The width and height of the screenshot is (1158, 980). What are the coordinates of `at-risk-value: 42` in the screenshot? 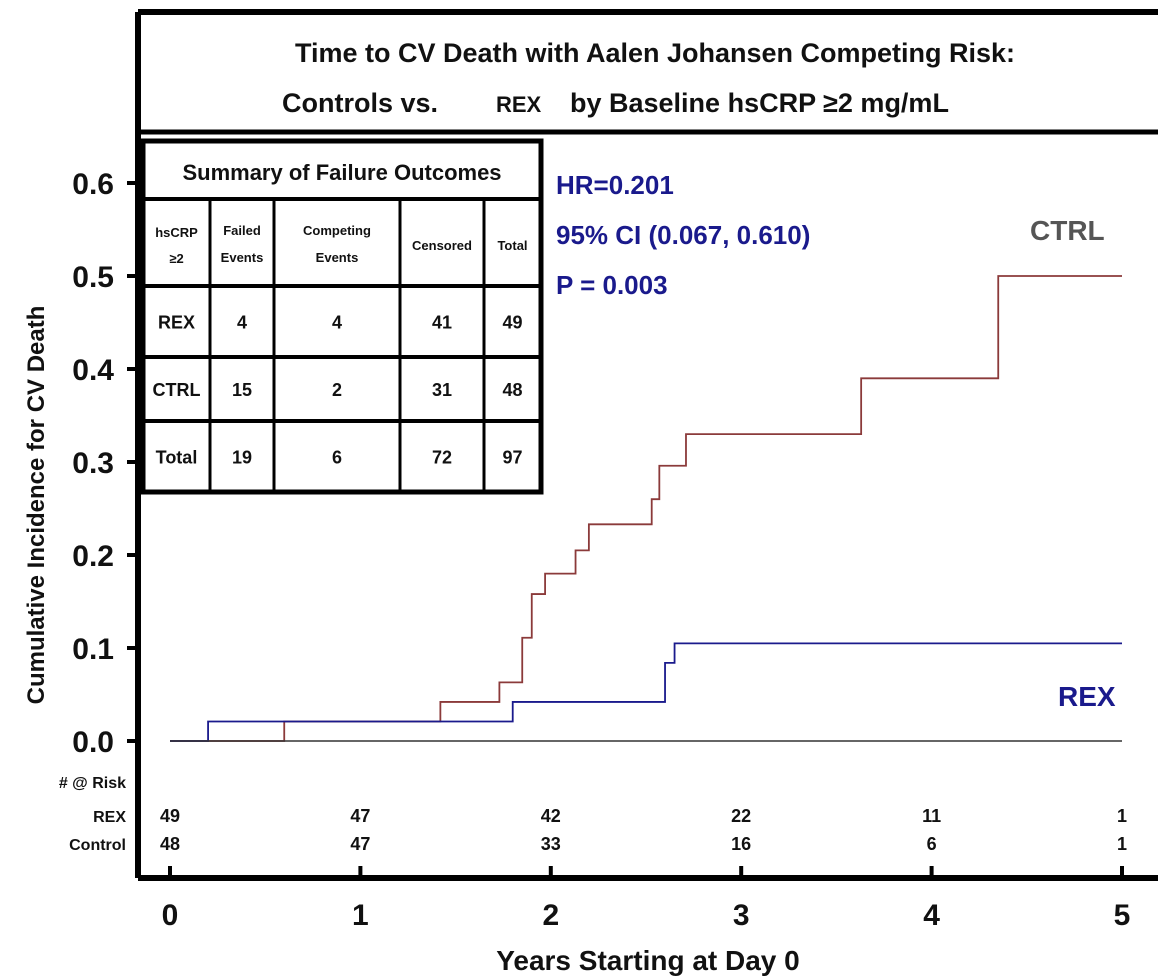 It's located at (551, 816).